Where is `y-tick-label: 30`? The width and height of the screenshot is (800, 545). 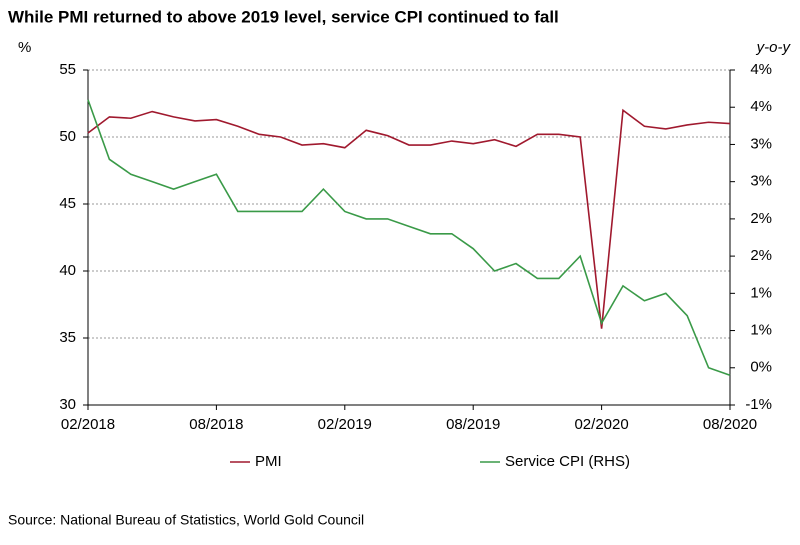
y-tick-label: 30 is located at coordinates (67, 404).